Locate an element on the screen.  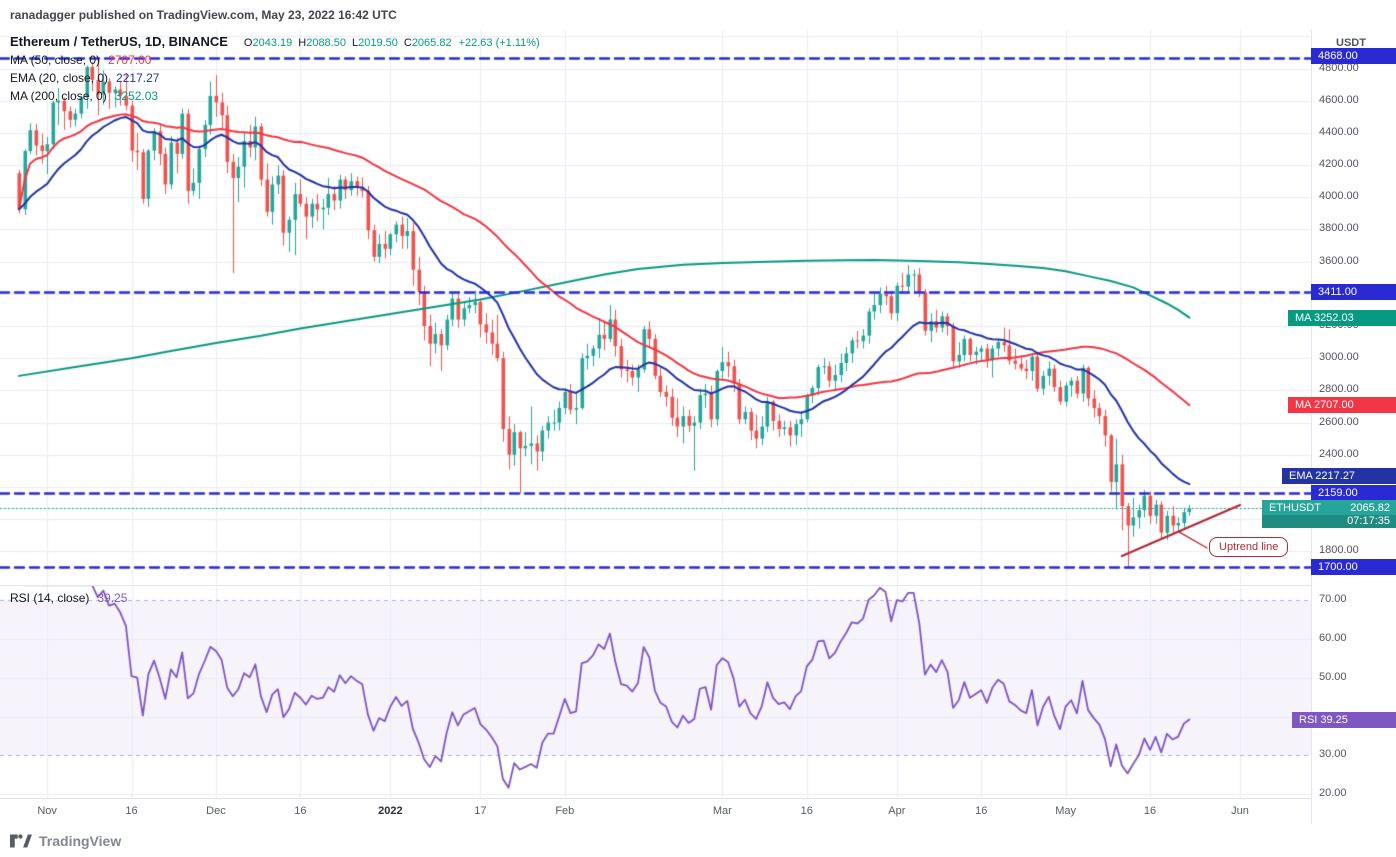
axis-level-pill: 1700.00 is located at coordinates (1353, 567).